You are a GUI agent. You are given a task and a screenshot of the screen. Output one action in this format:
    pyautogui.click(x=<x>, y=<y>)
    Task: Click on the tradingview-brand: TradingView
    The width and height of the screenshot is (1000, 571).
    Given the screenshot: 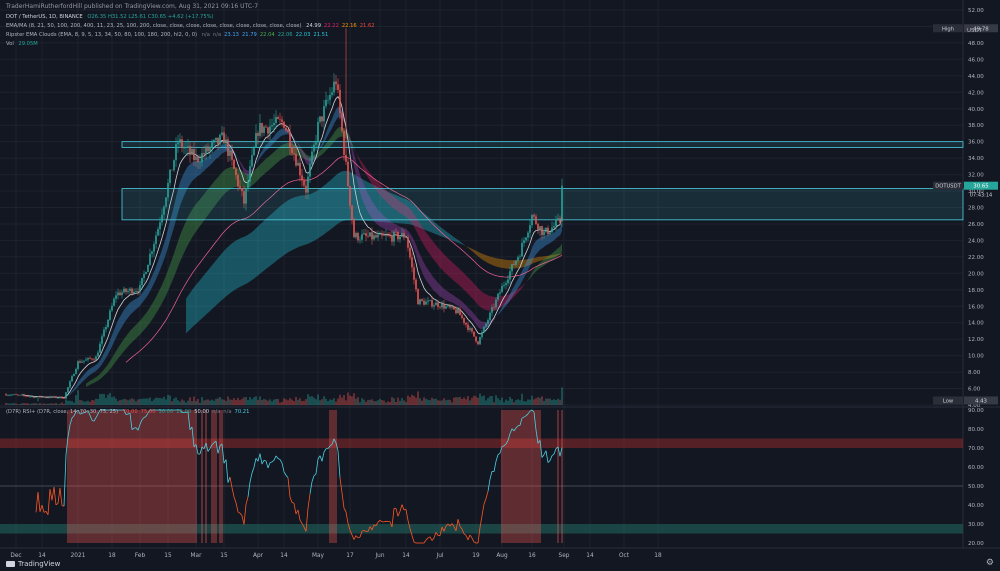 What is the action you would take?
    pyautogui.click(x=33, y=564)
    